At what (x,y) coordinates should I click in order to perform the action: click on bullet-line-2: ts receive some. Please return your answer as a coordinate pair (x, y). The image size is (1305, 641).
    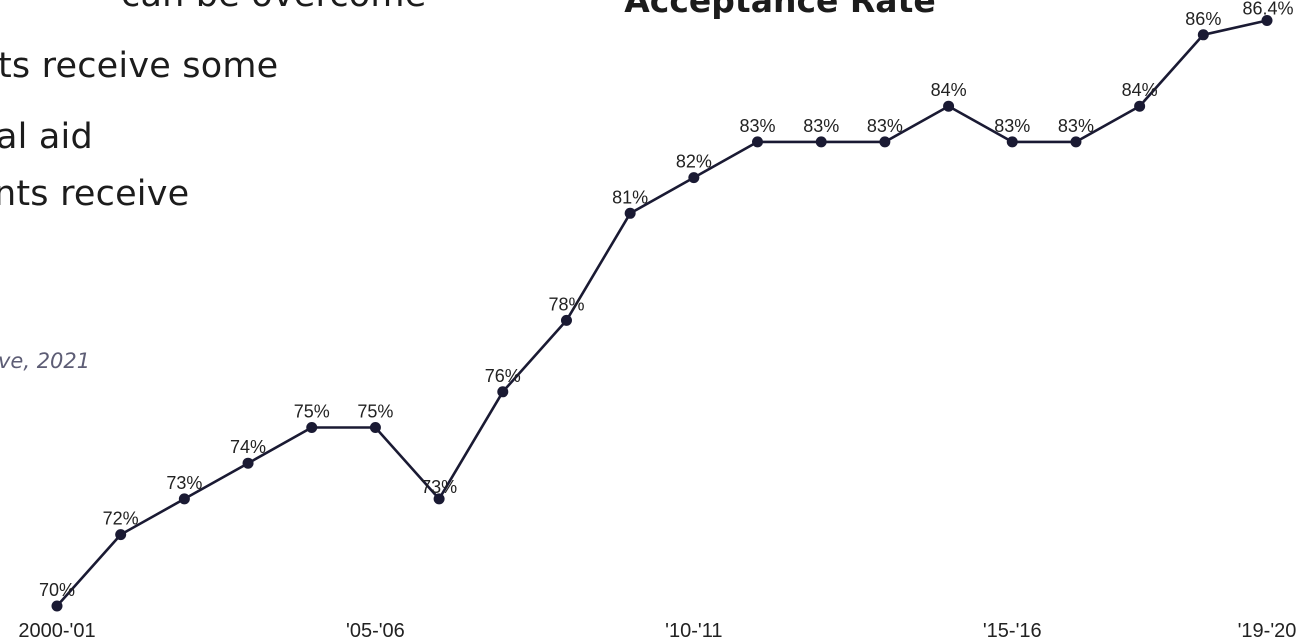
    Looking at the image, I should click on (139, 66).